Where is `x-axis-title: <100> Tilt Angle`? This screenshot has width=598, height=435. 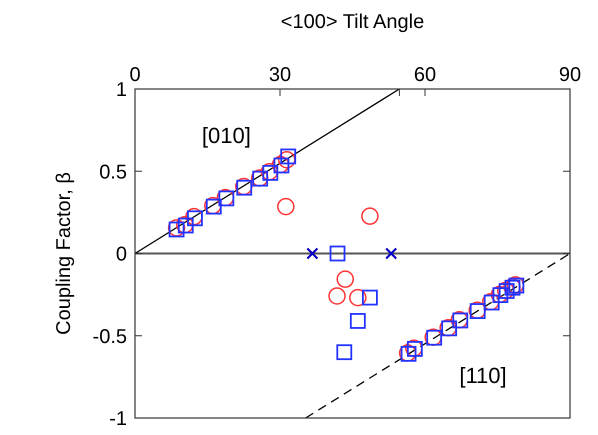
x-axis-title: <100> Tilt Angle is located at coordinates (352, 22).